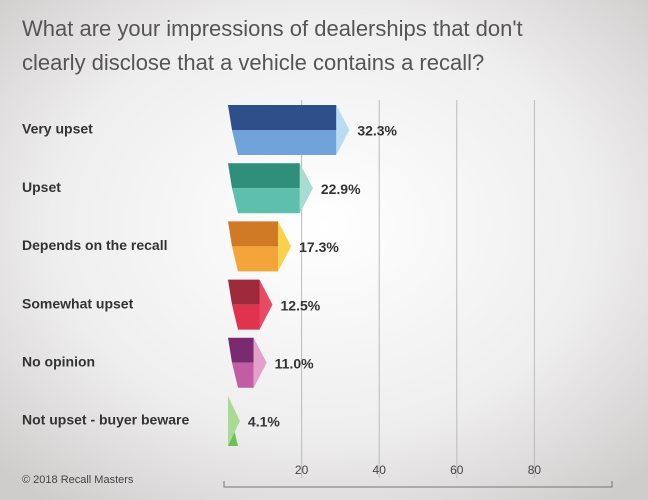 The height and width of the screenshot is (500, 648). I want to click on x-axis, so click(418, 484).